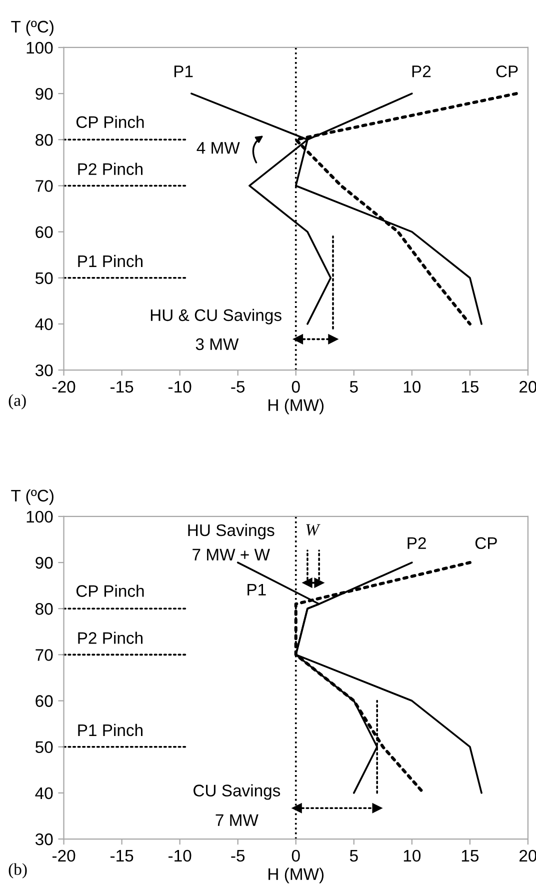 The width and height of the screenshot is (536, 896). Describe the element at coordinates (313, 530) in the screenshot. I see `annotation: W` at that location.